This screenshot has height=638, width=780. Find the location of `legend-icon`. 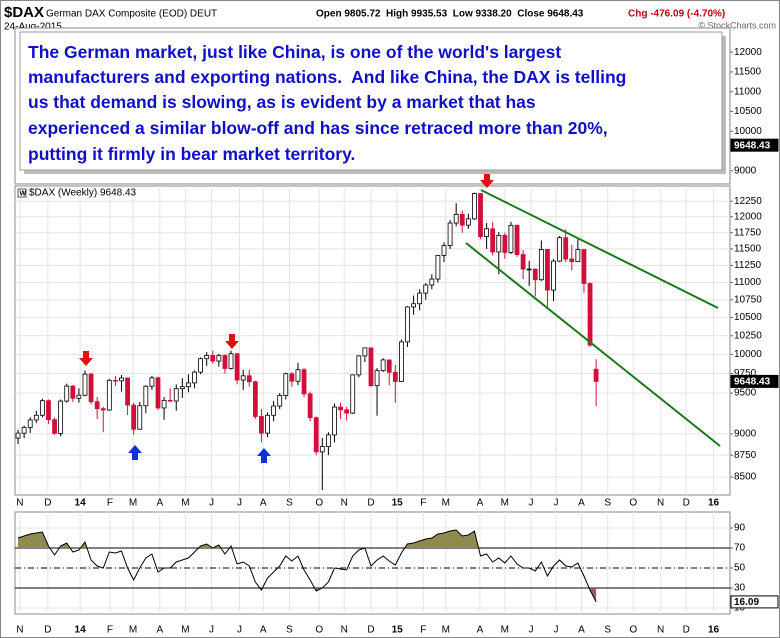

legend-icon is located at coordinates (22, 193).